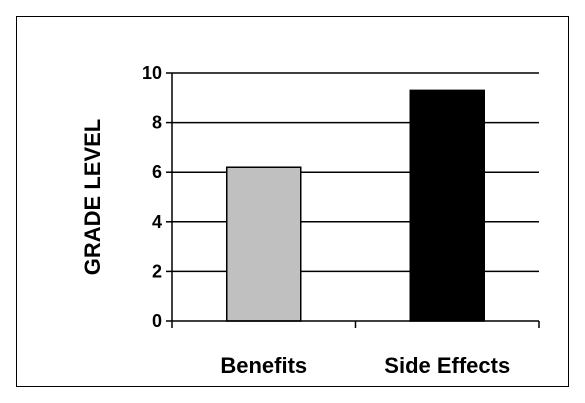 The image size is (585, 403). I want to click on y-tick-label: 6, so click(157, 172).